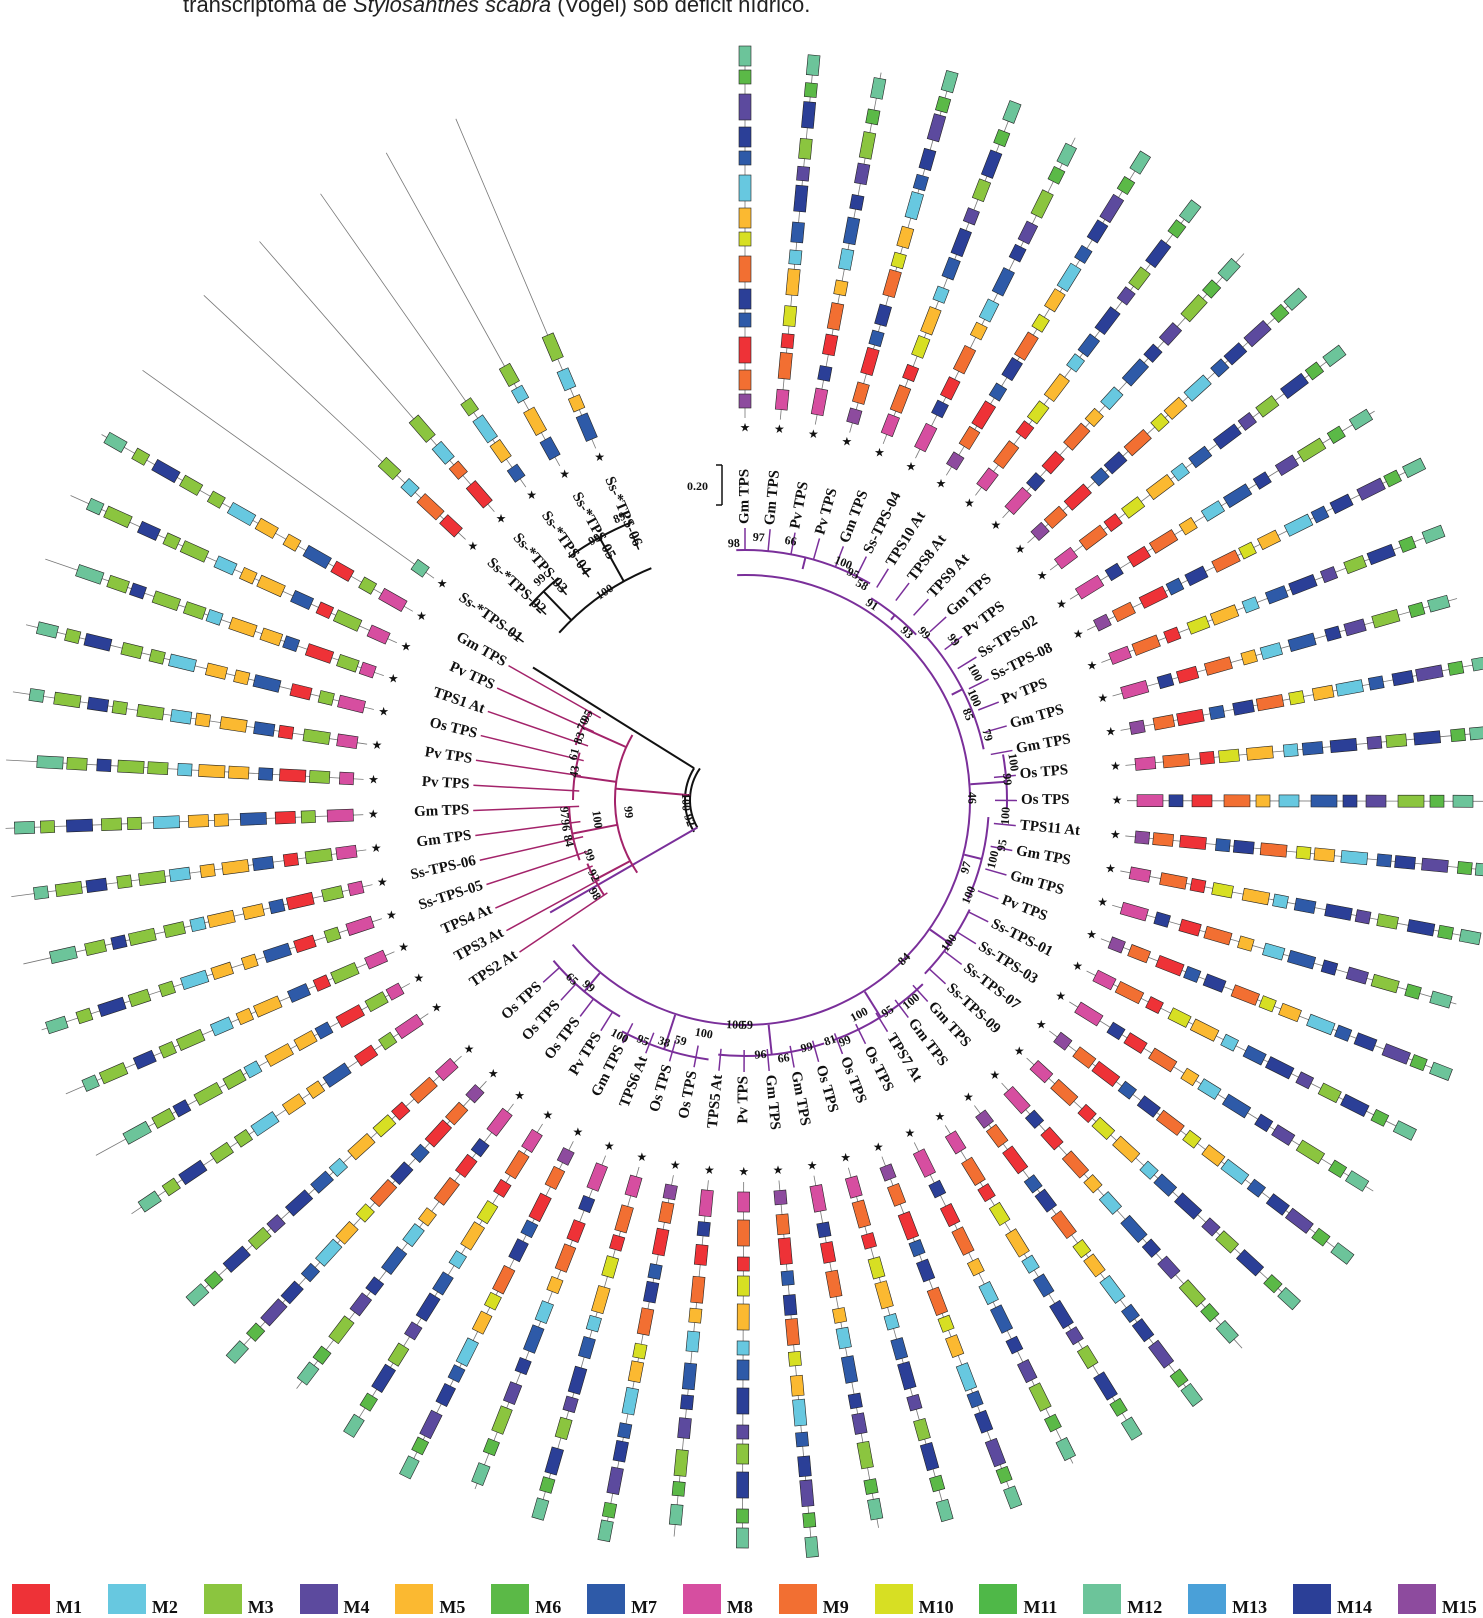  What do you see at coordinates (459, 701) in the screenshot?
I see `tip-label: TPS1 At` at bounding box center [459, 701].